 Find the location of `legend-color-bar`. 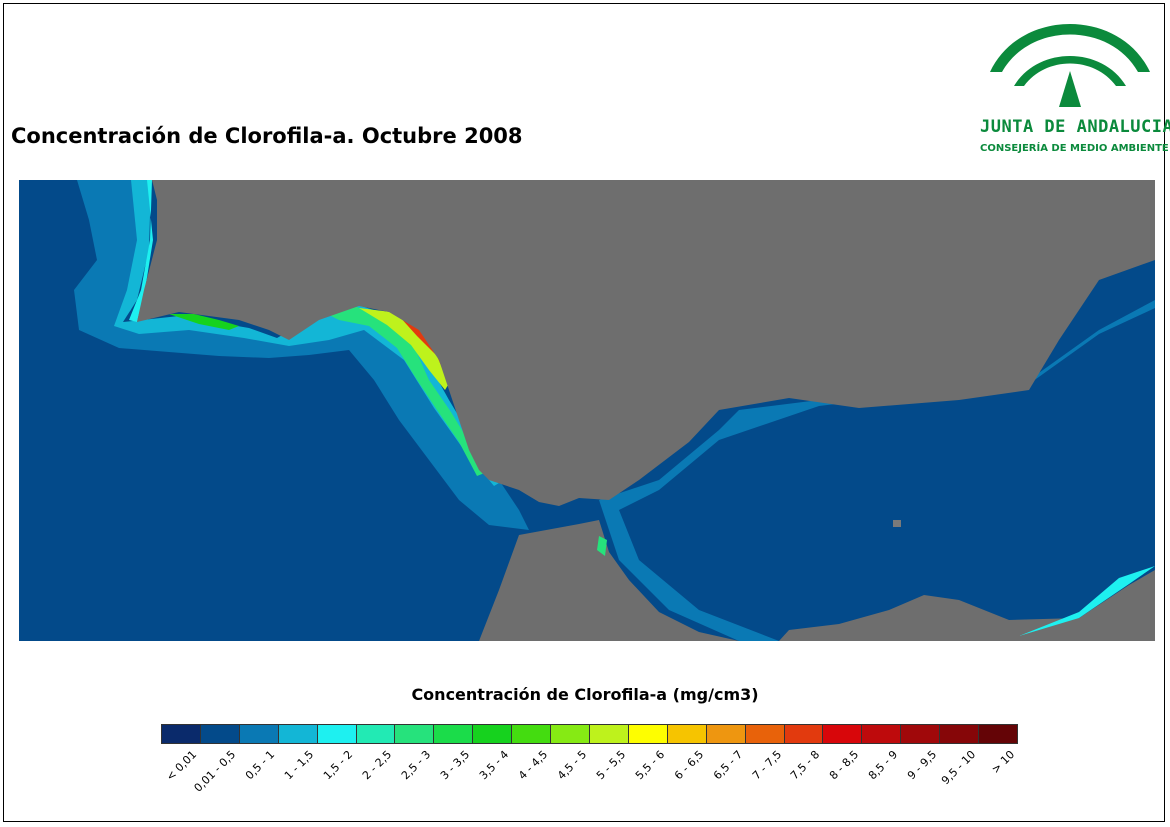

legend-color-bar is located at coordinates (589, 734).